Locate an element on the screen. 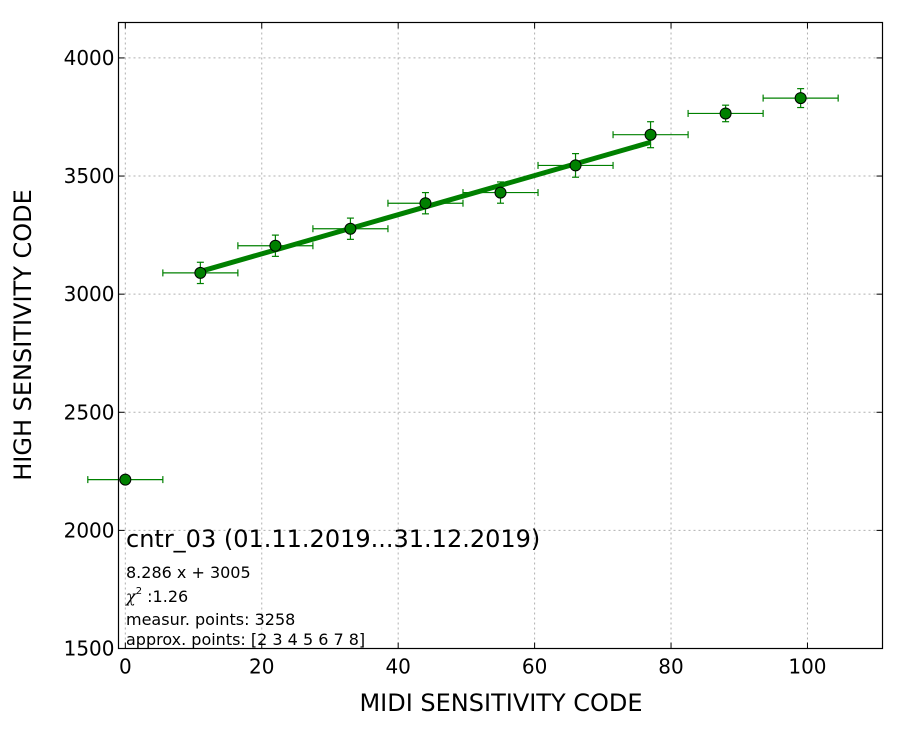  x-axis-label: MIDI SENSITIVITY CODE is located at coordinates (500, 703).